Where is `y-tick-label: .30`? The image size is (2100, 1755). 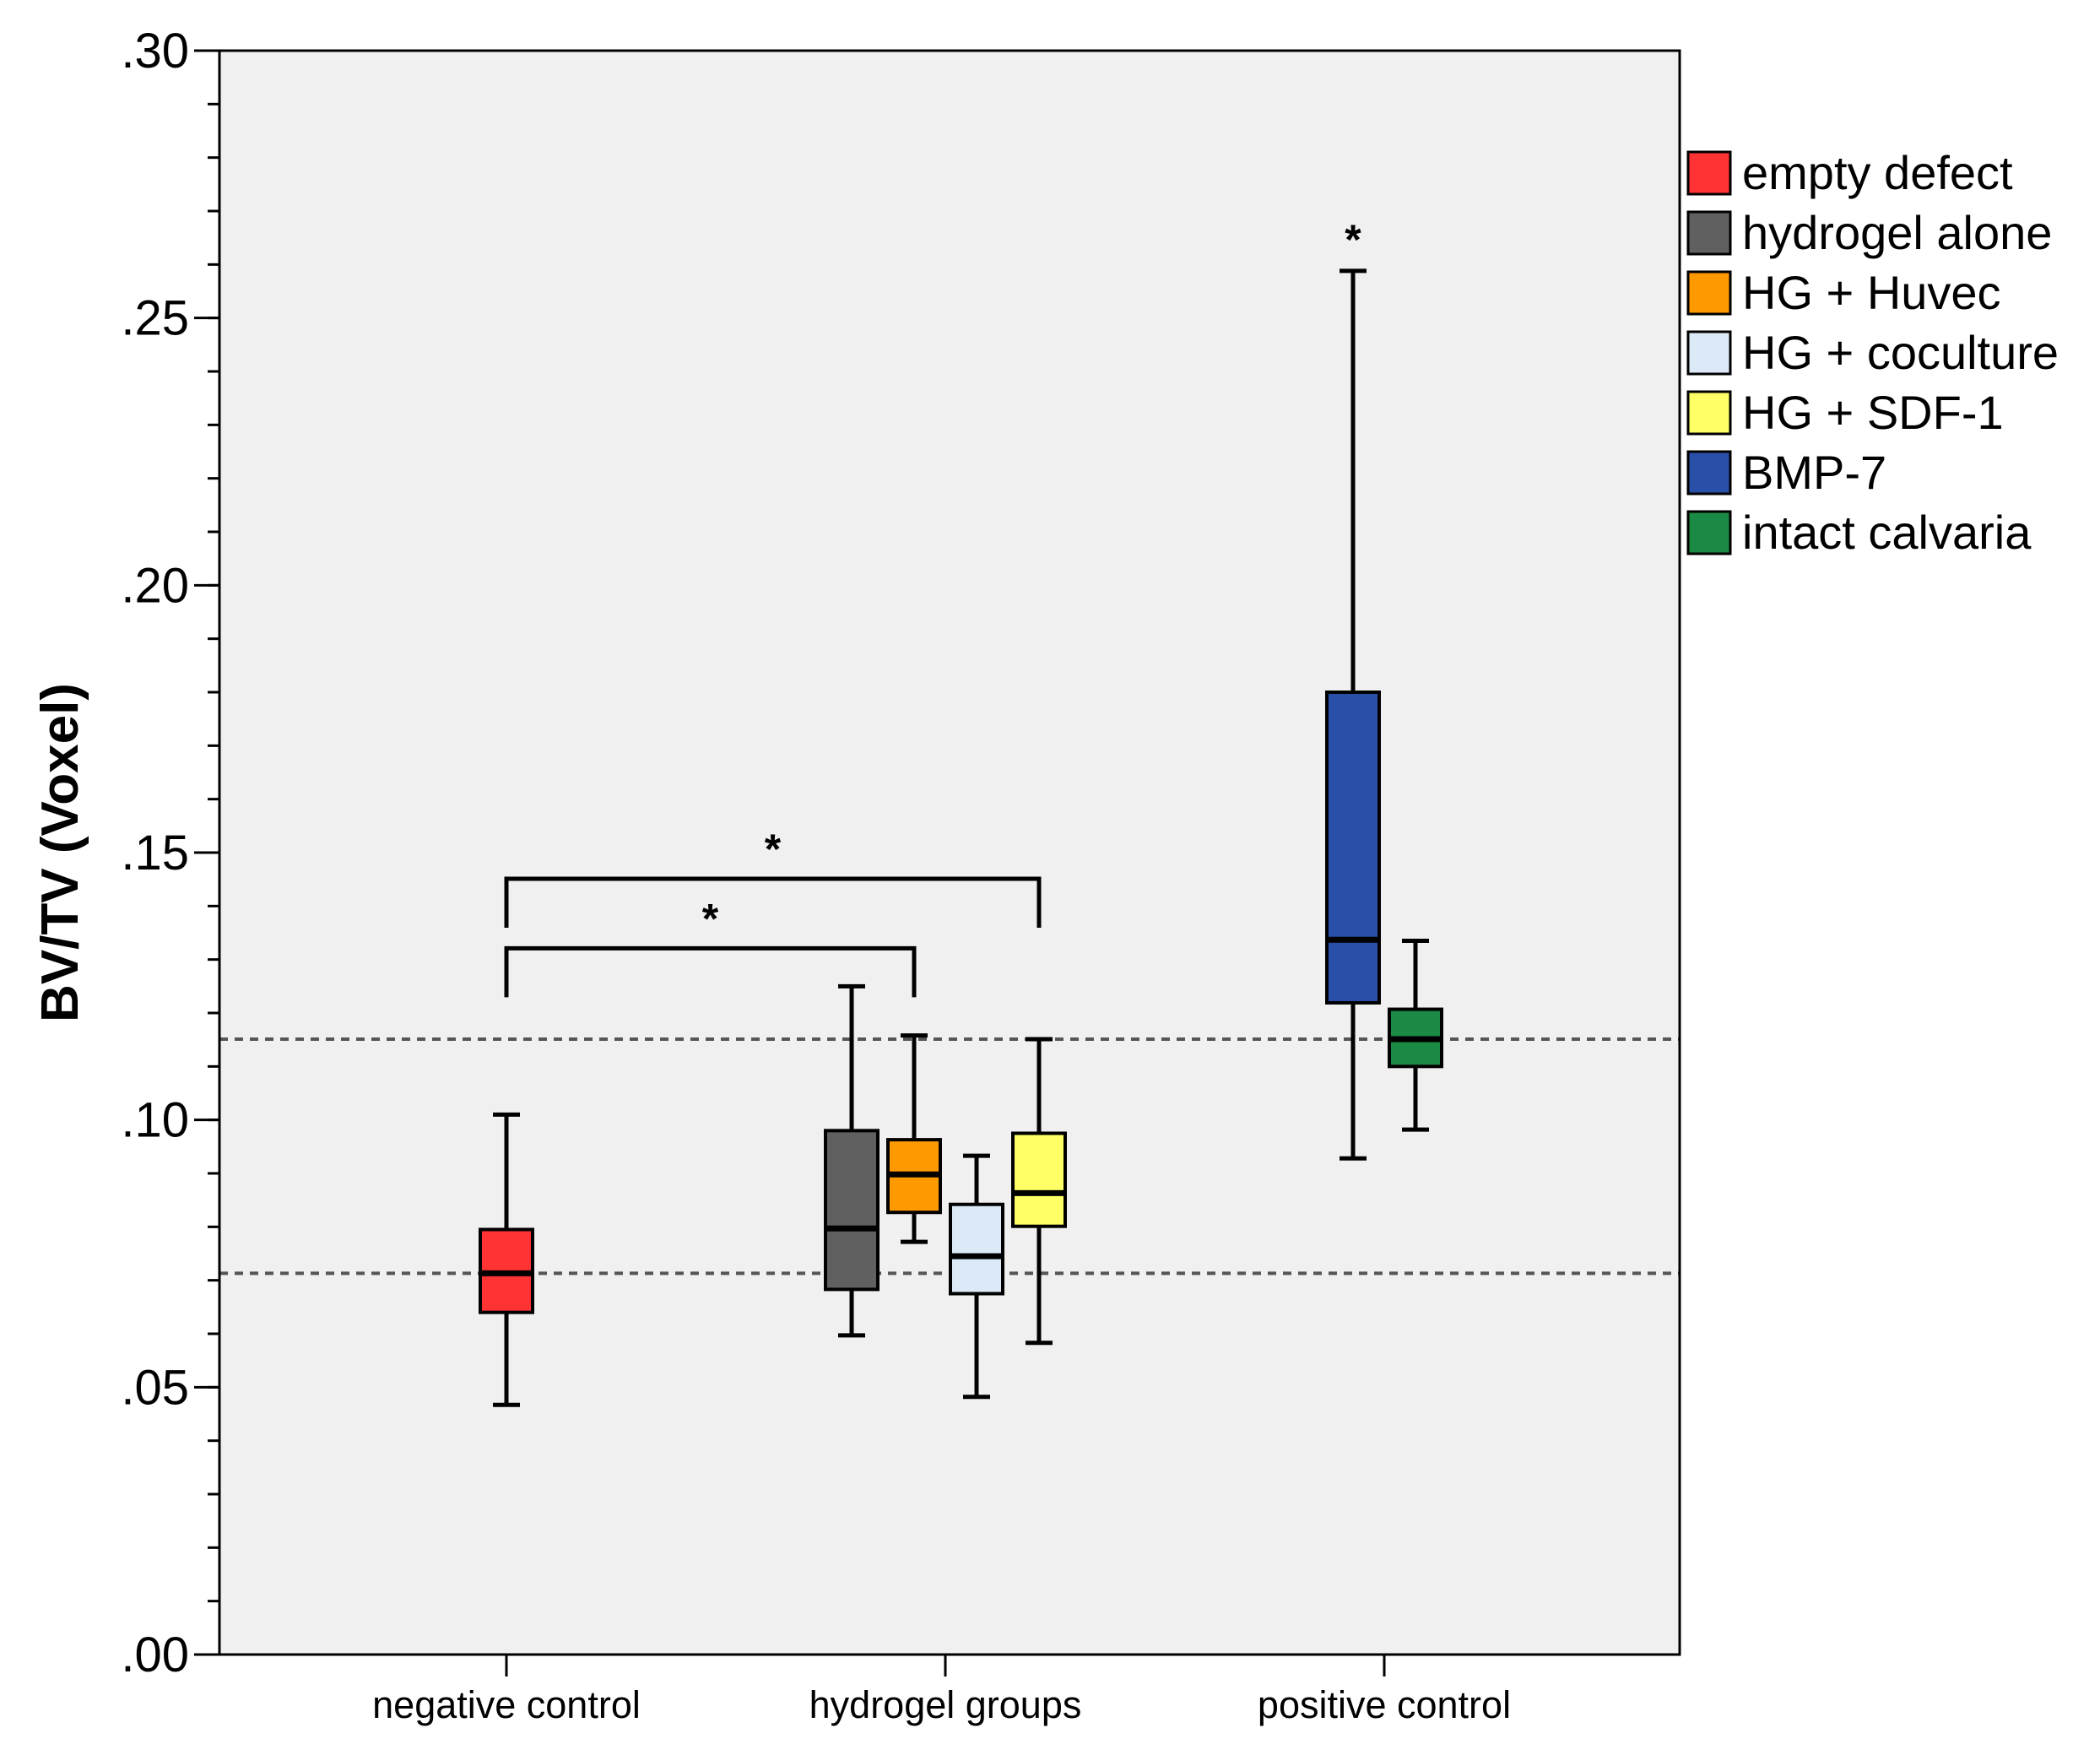 y-tick-label: .30 is located at coordinates (155, 51).